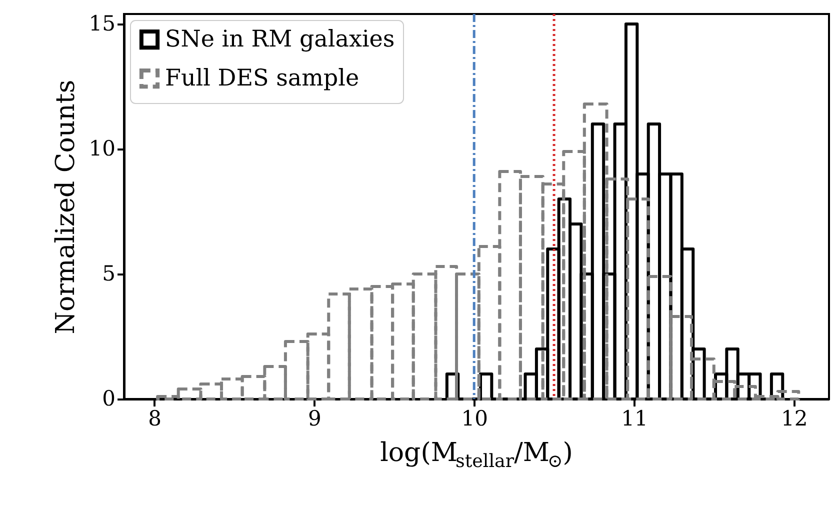  I want to click on legend-label: SNe in RM galaxies, so click(280, 39).